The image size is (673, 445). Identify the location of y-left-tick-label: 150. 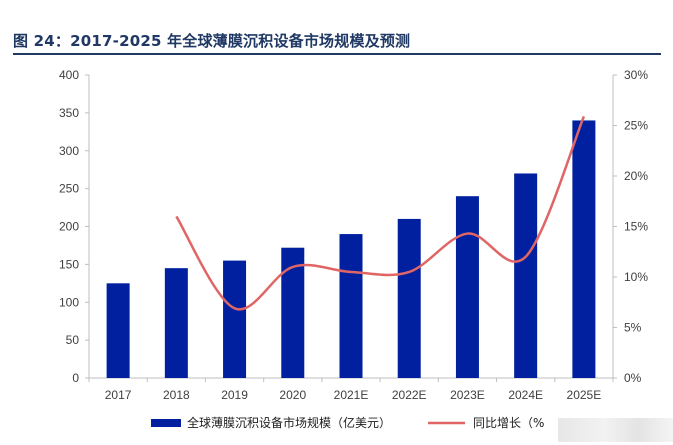
(69, 264).